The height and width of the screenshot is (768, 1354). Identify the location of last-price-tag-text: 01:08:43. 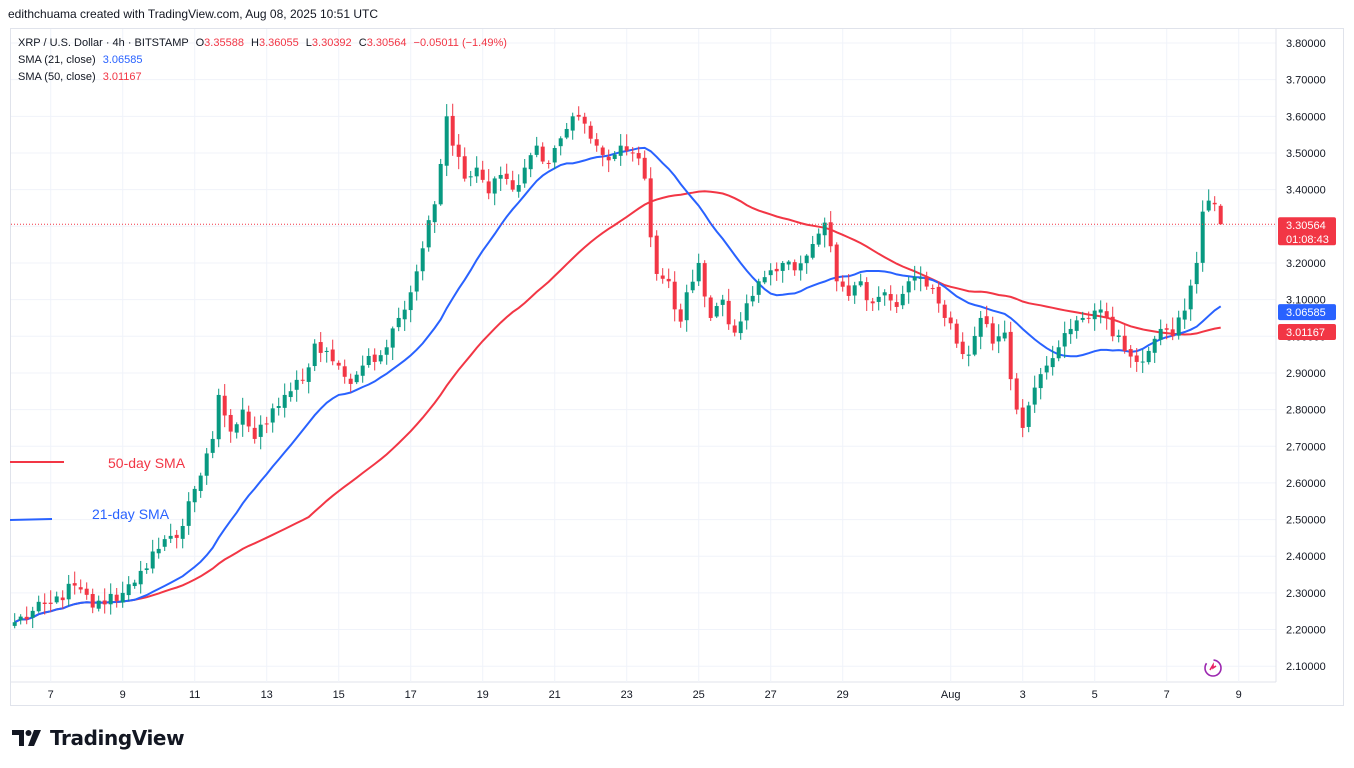
(1307, 240).